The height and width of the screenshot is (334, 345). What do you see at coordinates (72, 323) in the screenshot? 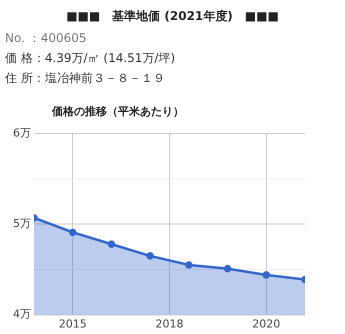
I see `x-tick-label: 2015` at bounding box center [72, 323].